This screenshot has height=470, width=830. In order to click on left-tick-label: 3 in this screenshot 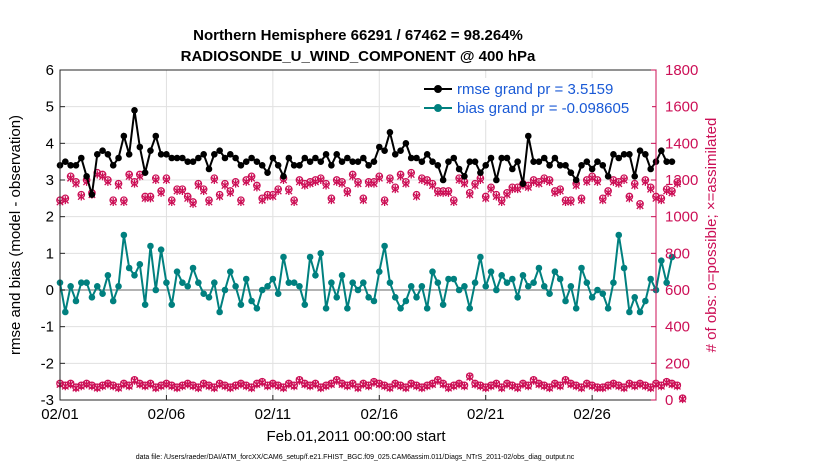, I will do `click(50, 180)`.